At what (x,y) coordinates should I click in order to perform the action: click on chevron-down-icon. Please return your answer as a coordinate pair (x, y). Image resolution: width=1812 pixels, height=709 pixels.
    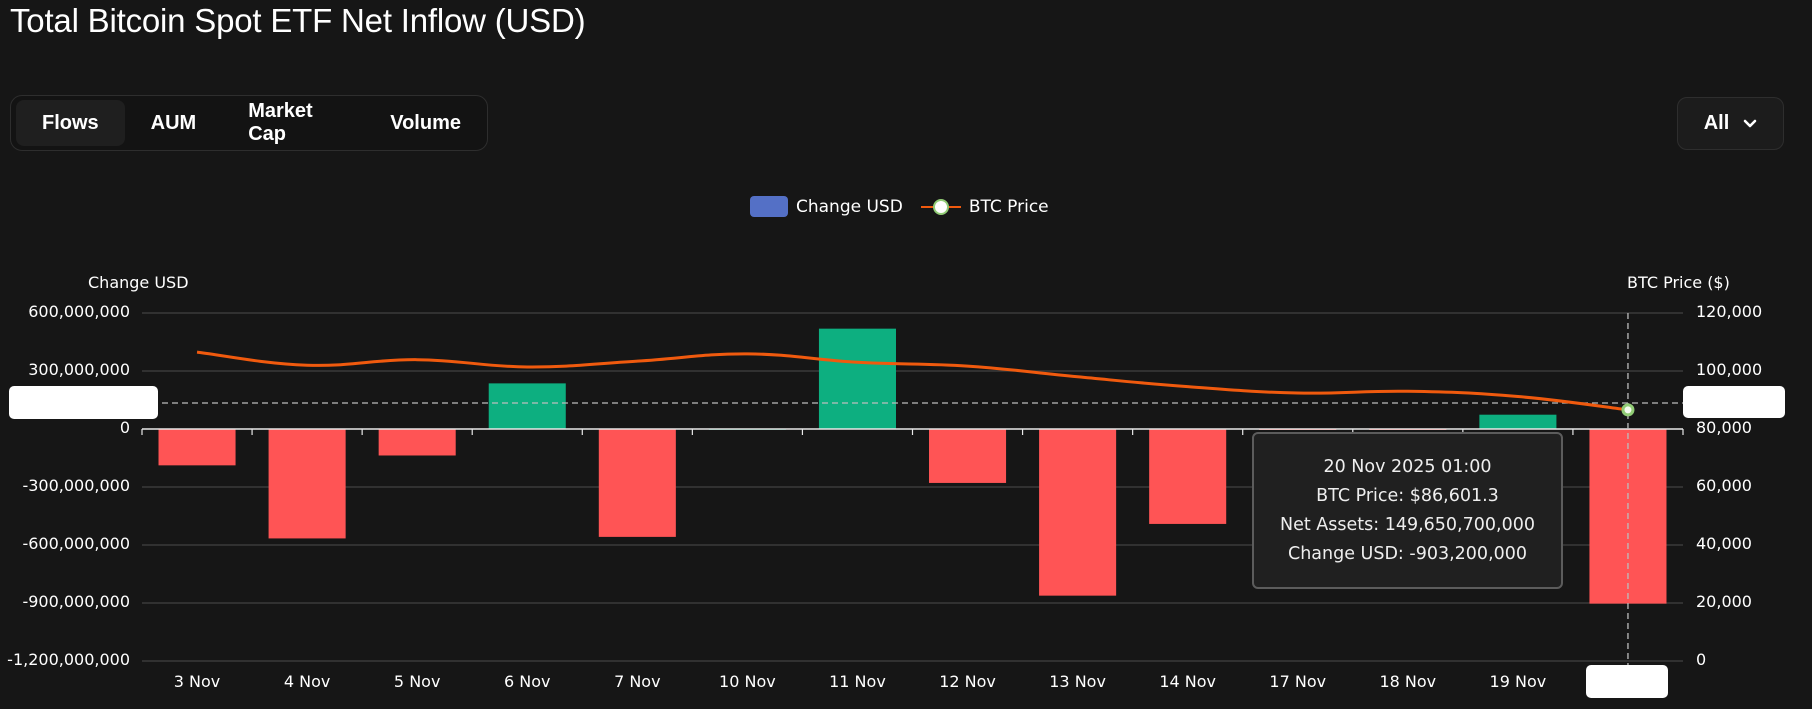
    Looking at the image, I should click on (1750, 123).